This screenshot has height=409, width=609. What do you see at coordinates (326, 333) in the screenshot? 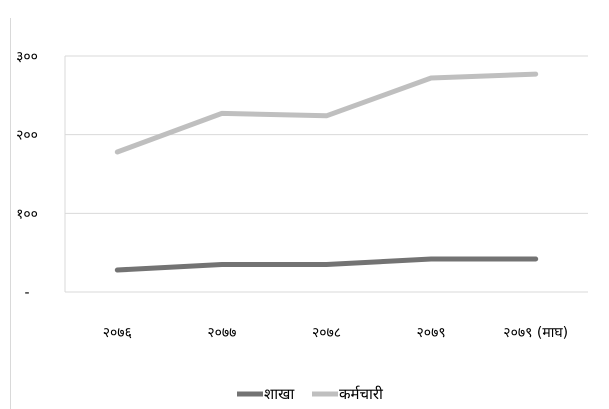
I see `x-tick-label: २०७८` at bounding box center [326, 333].